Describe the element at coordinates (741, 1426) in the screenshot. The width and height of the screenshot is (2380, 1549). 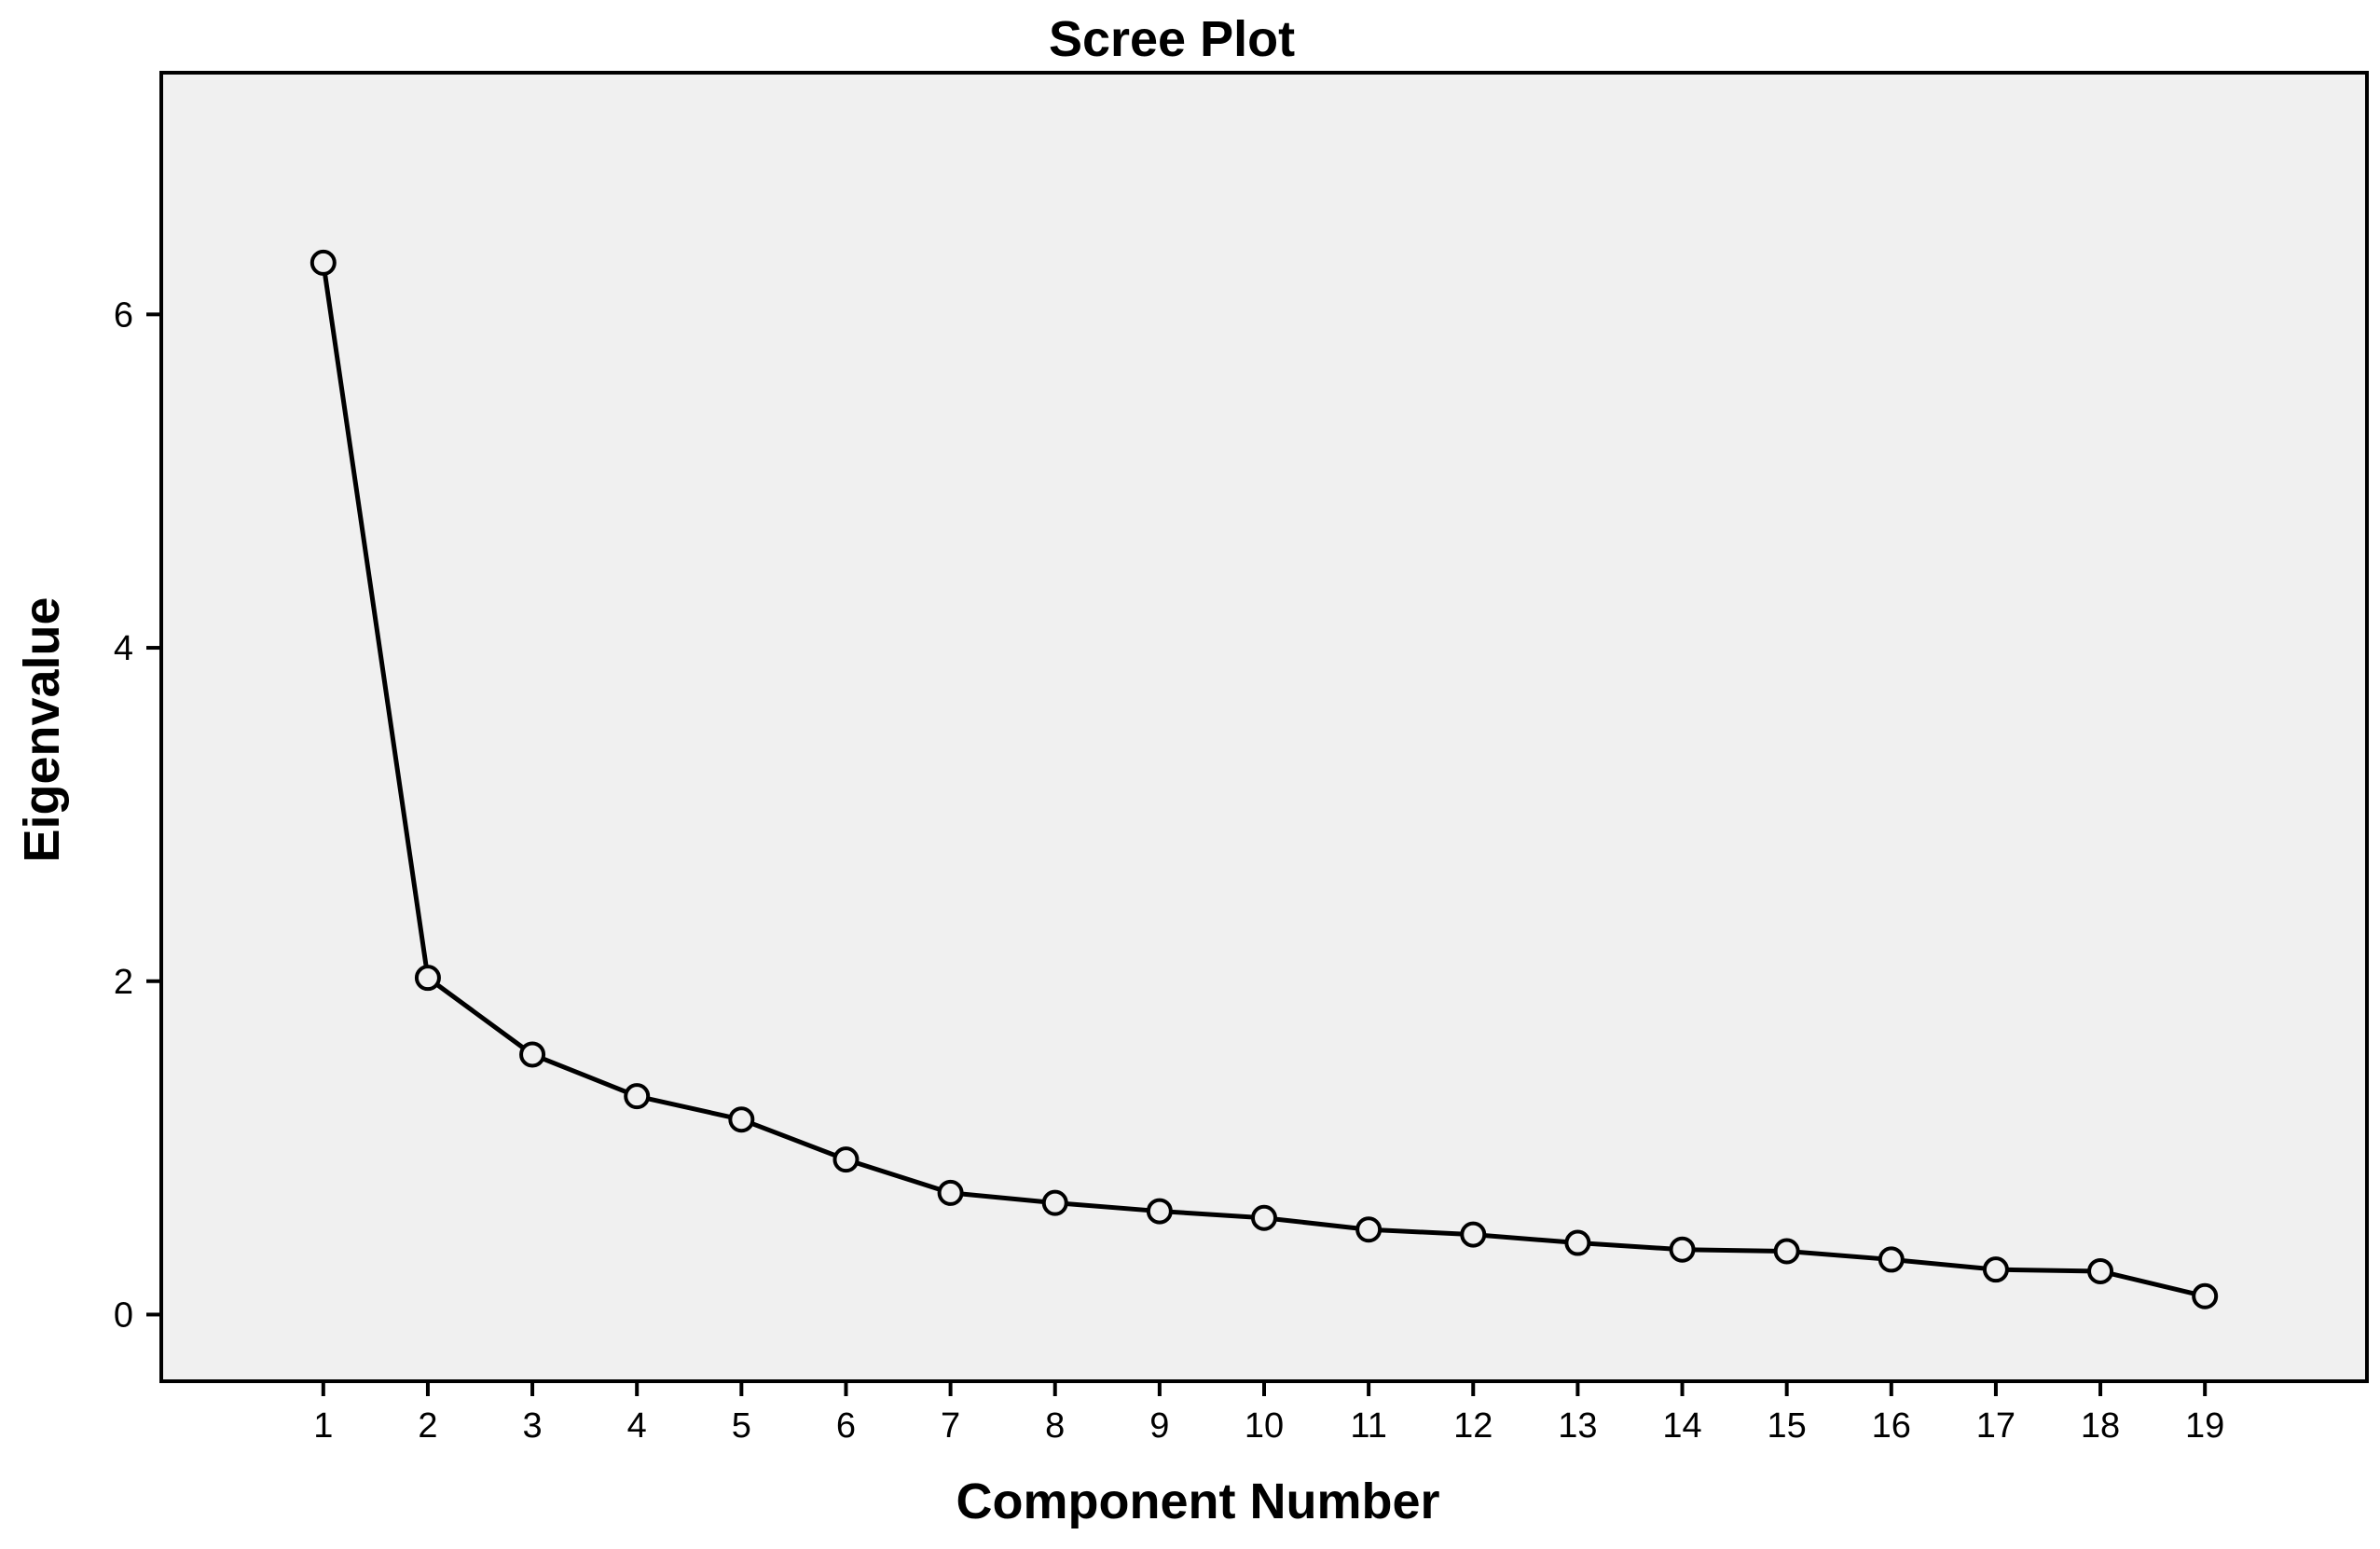
I see `x-tick-label: 5` at that location.